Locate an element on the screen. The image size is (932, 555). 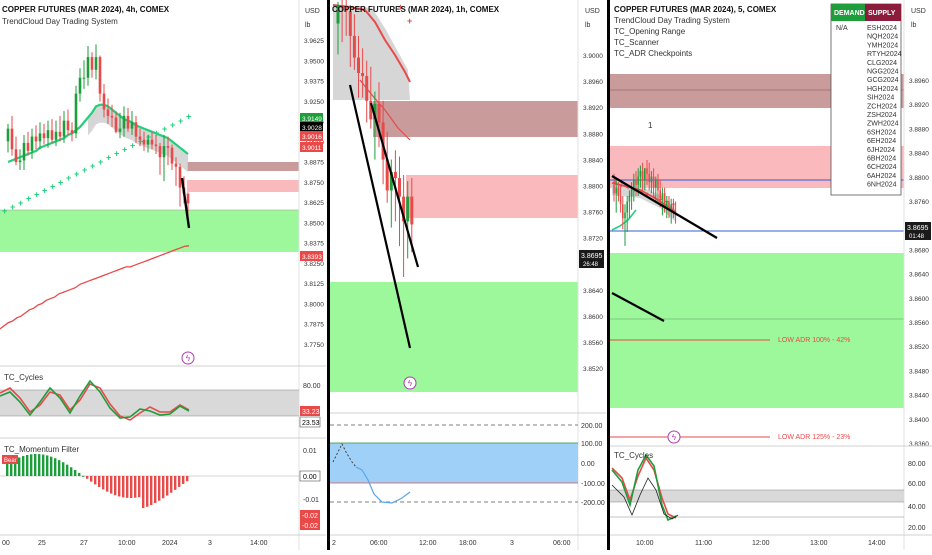
sell-marker: + is located at coordinates (400, 7).